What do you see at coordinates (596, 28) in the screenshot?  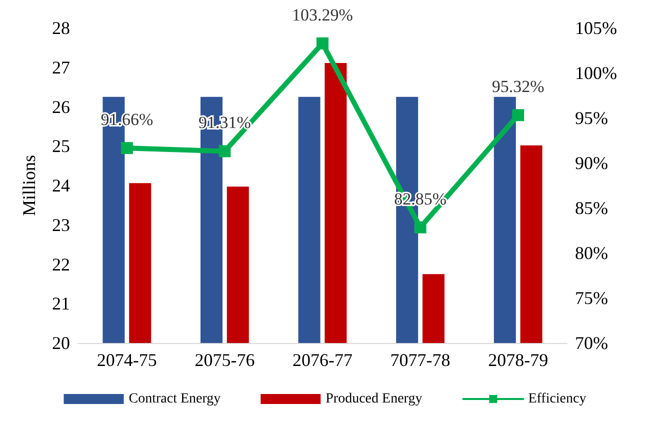 I see `y2-tick-label: 105%` at bounding box center [596, 28].